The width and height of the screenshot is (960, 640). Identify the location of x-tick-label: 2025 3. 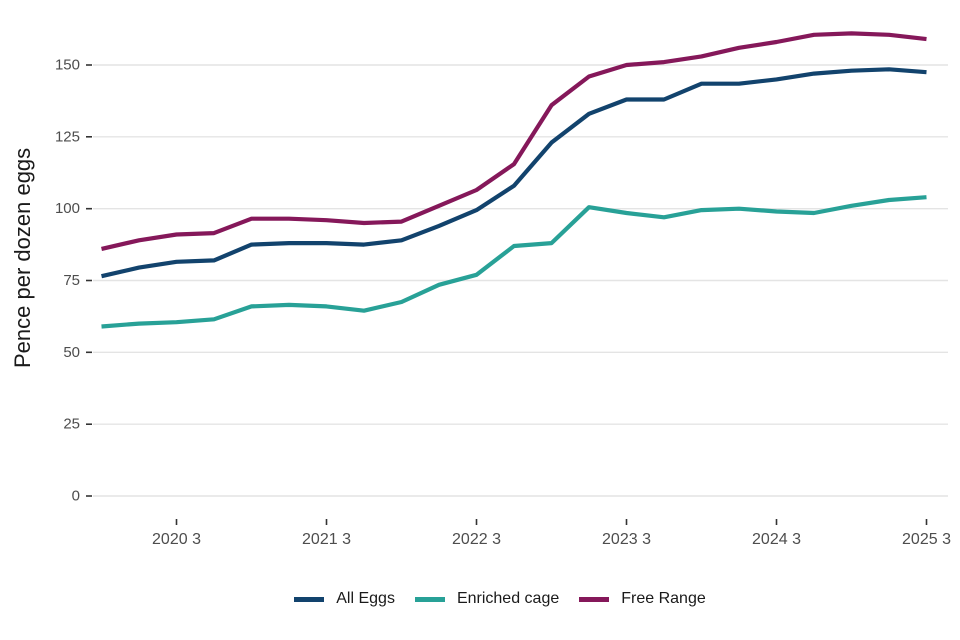
(926, 539).